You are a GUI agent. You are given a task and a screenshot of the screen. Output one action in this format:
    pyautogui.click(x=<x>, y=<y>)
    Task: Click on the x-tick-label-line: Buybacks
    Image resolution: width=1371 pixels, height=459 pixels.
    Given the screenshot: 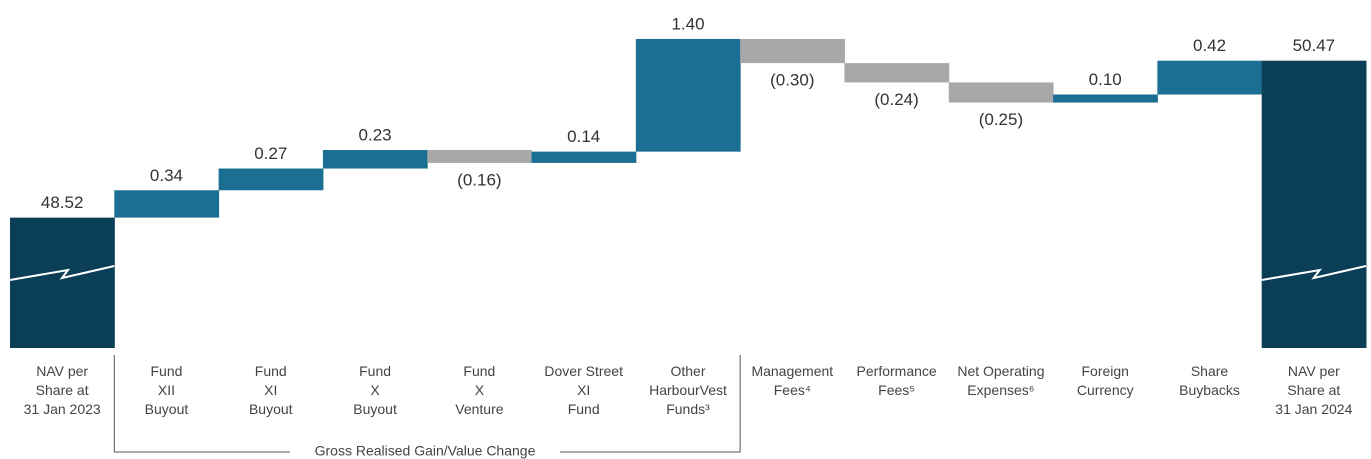 What is the action you would take?
    pyautogui.click(x=1209, y=390)
    